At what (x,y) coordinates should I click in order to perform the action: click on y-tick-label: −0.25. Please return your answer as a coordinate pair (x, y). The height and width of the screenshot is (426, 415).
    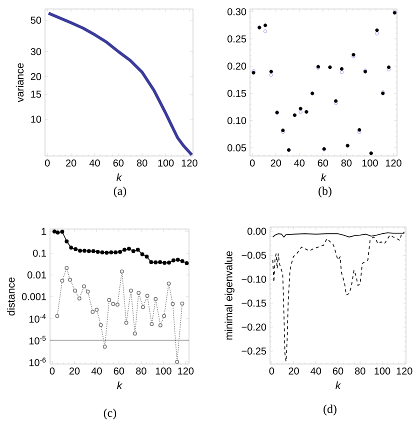
    Looking at the image, I should click on (254, 351).